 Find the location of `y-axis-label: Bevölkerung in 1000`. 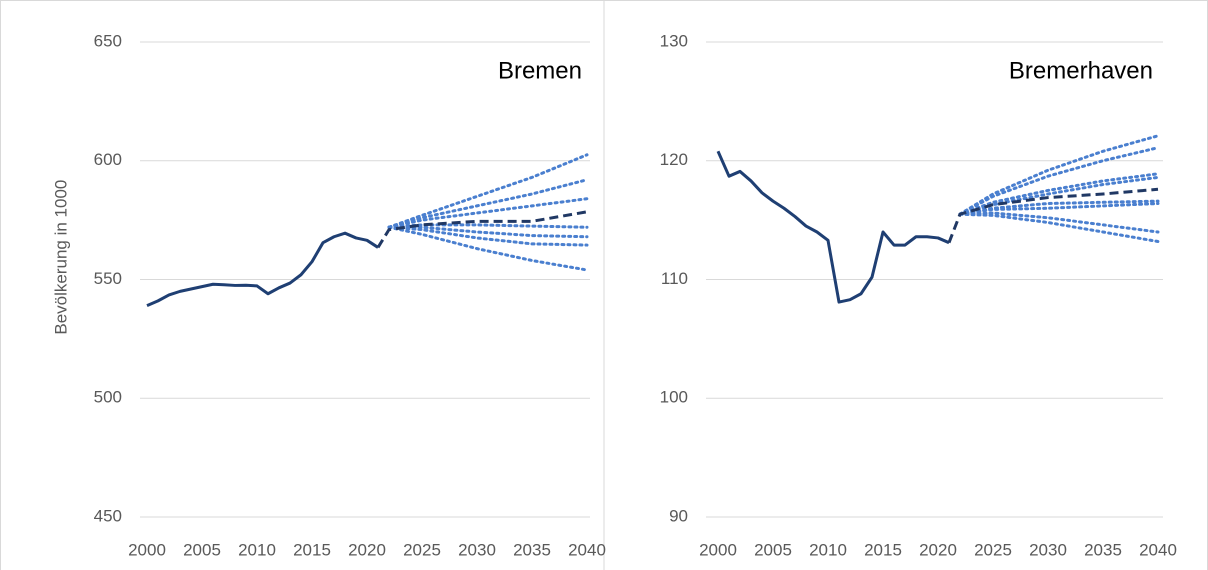

y-axis-label: Bevölkerung in 1000 is located at coordinates (60, 257).